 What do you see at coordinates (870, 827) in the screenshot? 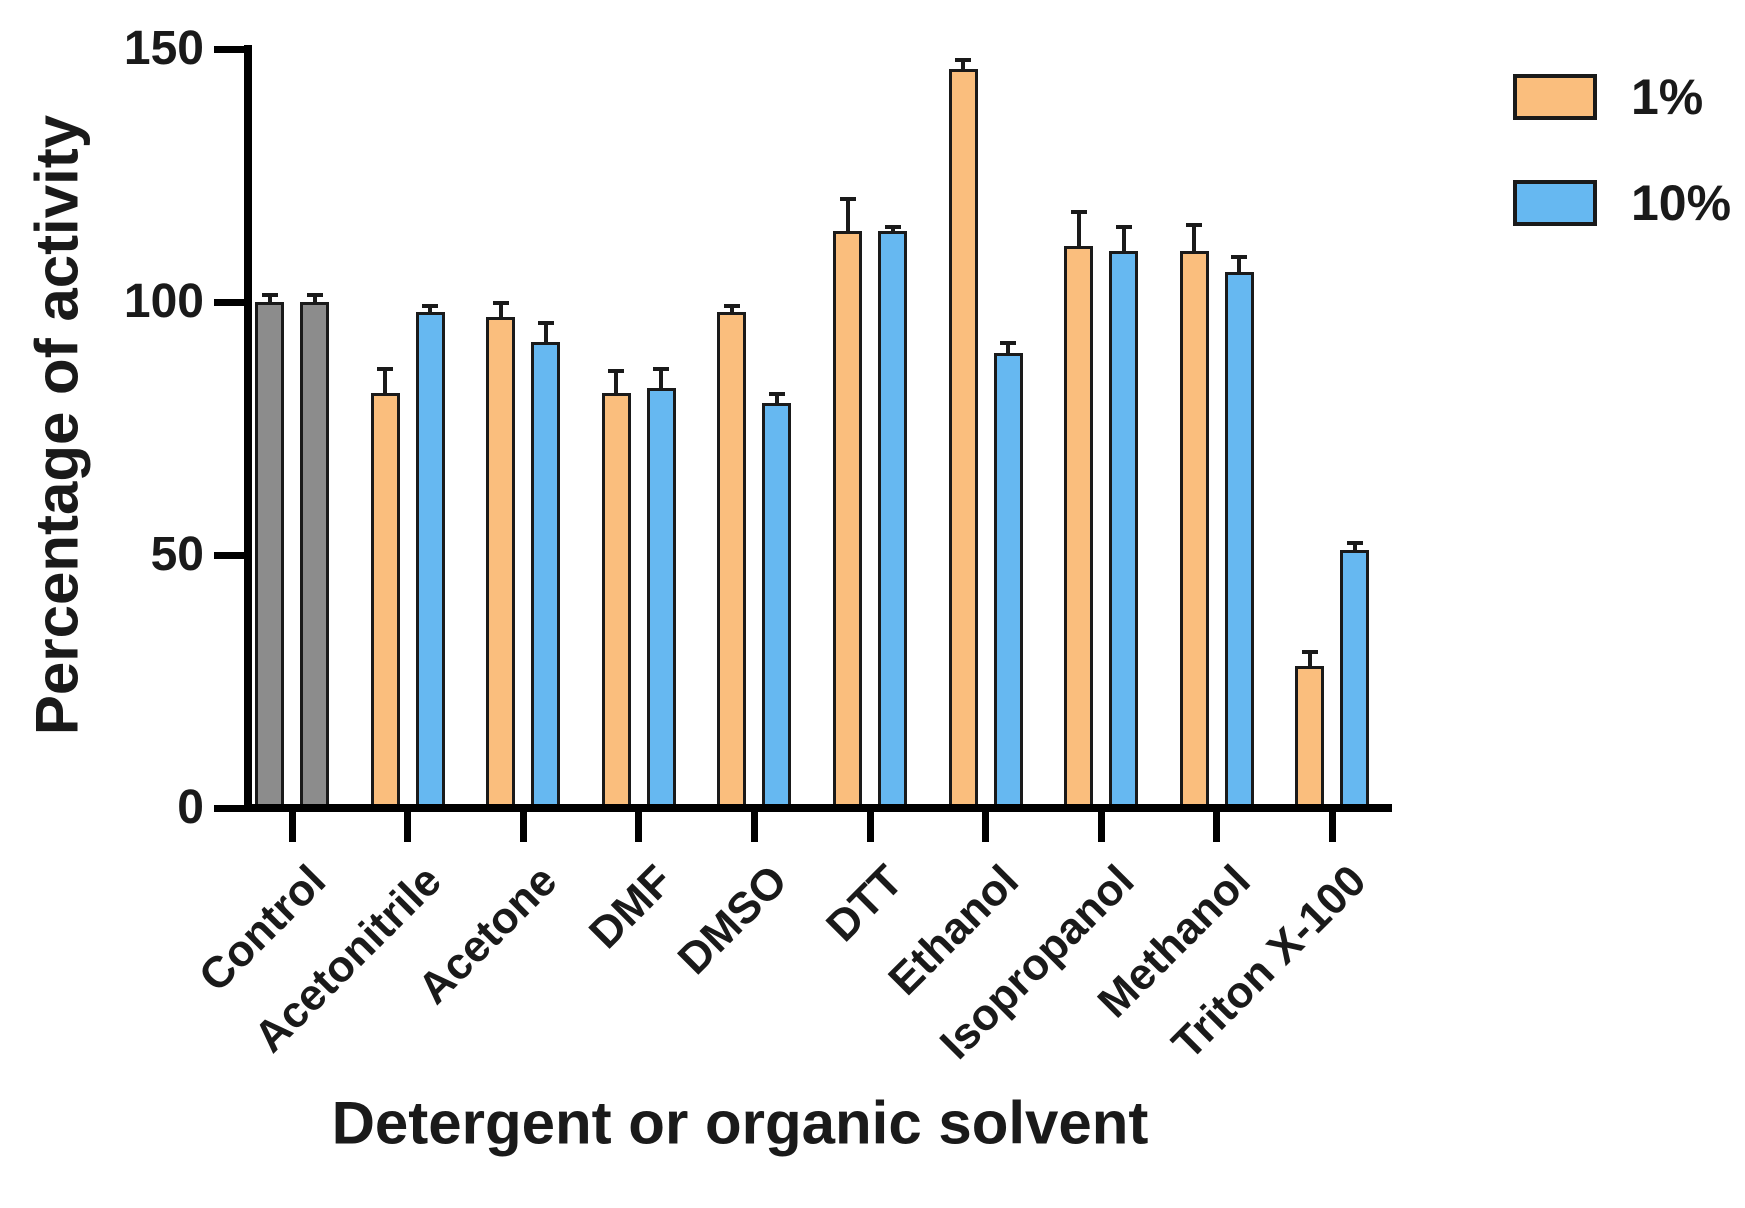
I see `x-tick-dtt` at bounding box center [870, 827].